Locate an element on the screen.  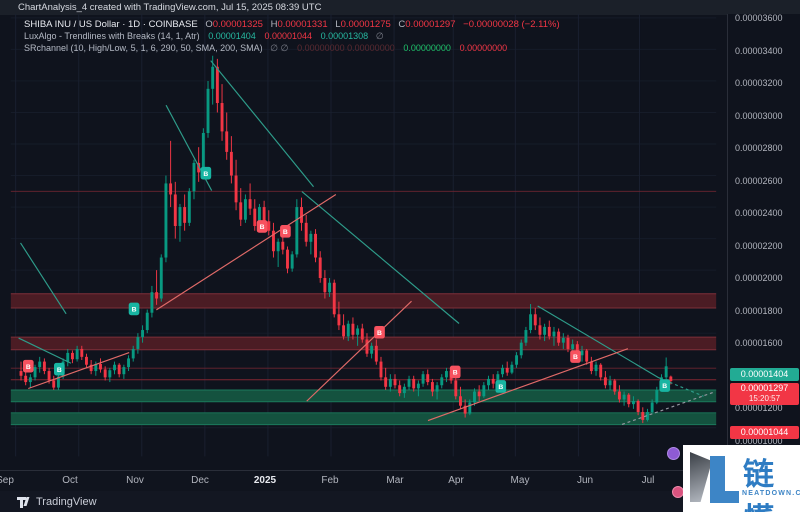
low-label: L is located at coordinates (338, 24).